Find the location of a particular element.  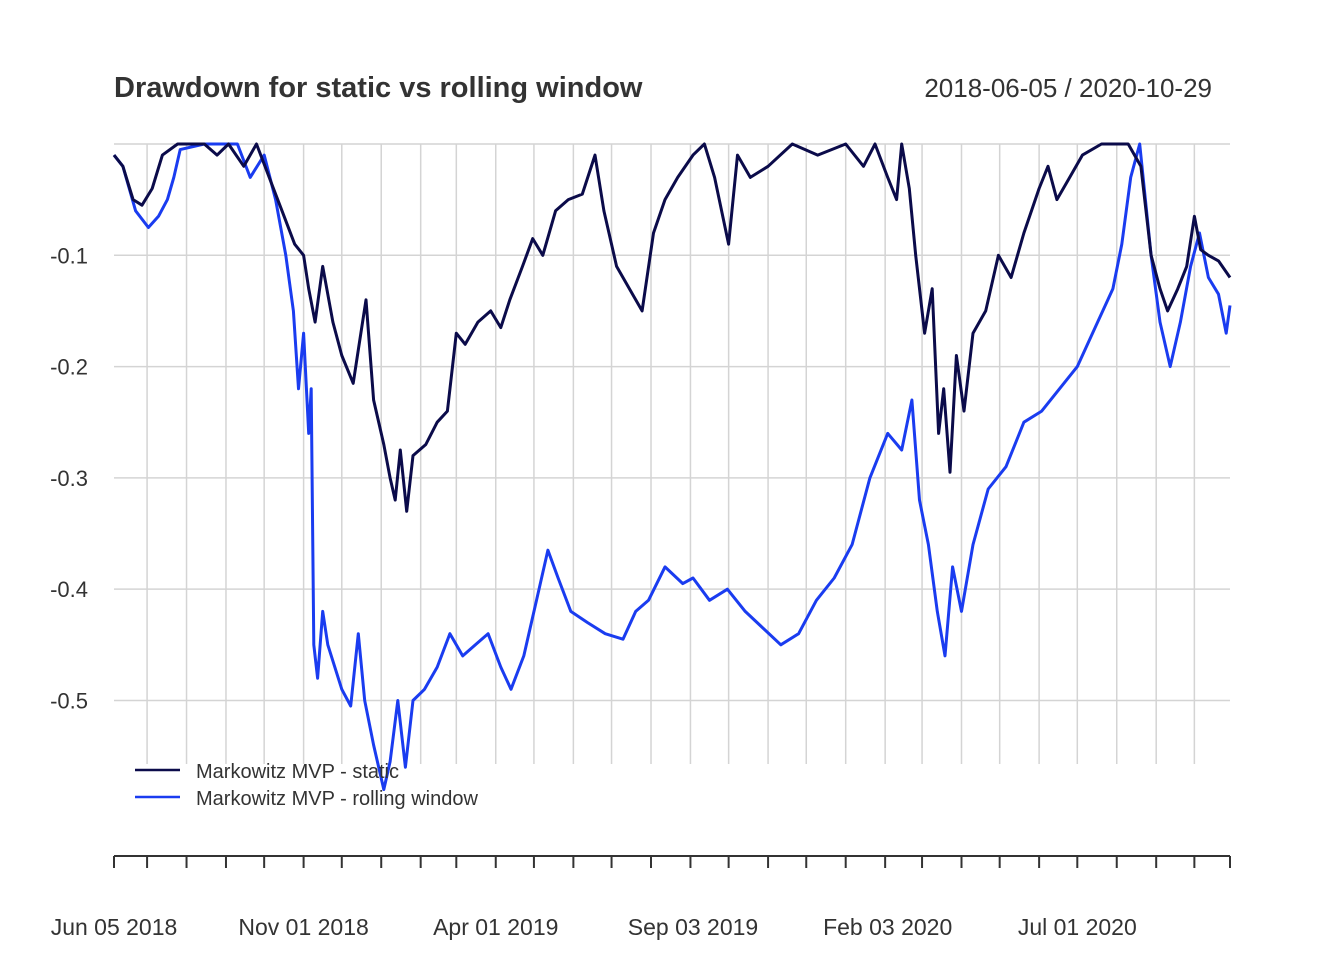

y-tick-label: -0.3 is located at coordinates (69, 478).